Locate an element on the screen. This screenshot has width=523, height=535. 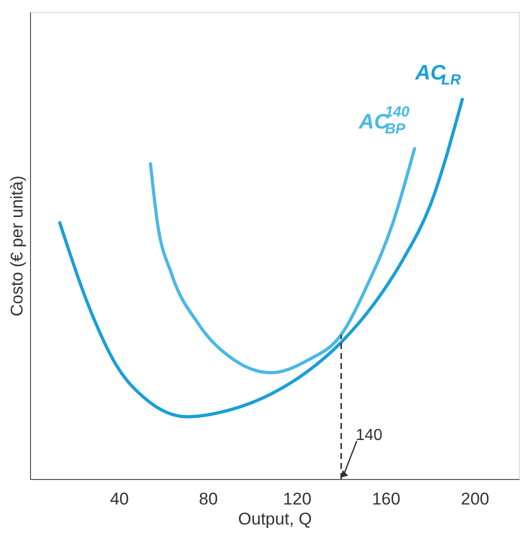
annotation: 140 is located at coordinates (369, 435).